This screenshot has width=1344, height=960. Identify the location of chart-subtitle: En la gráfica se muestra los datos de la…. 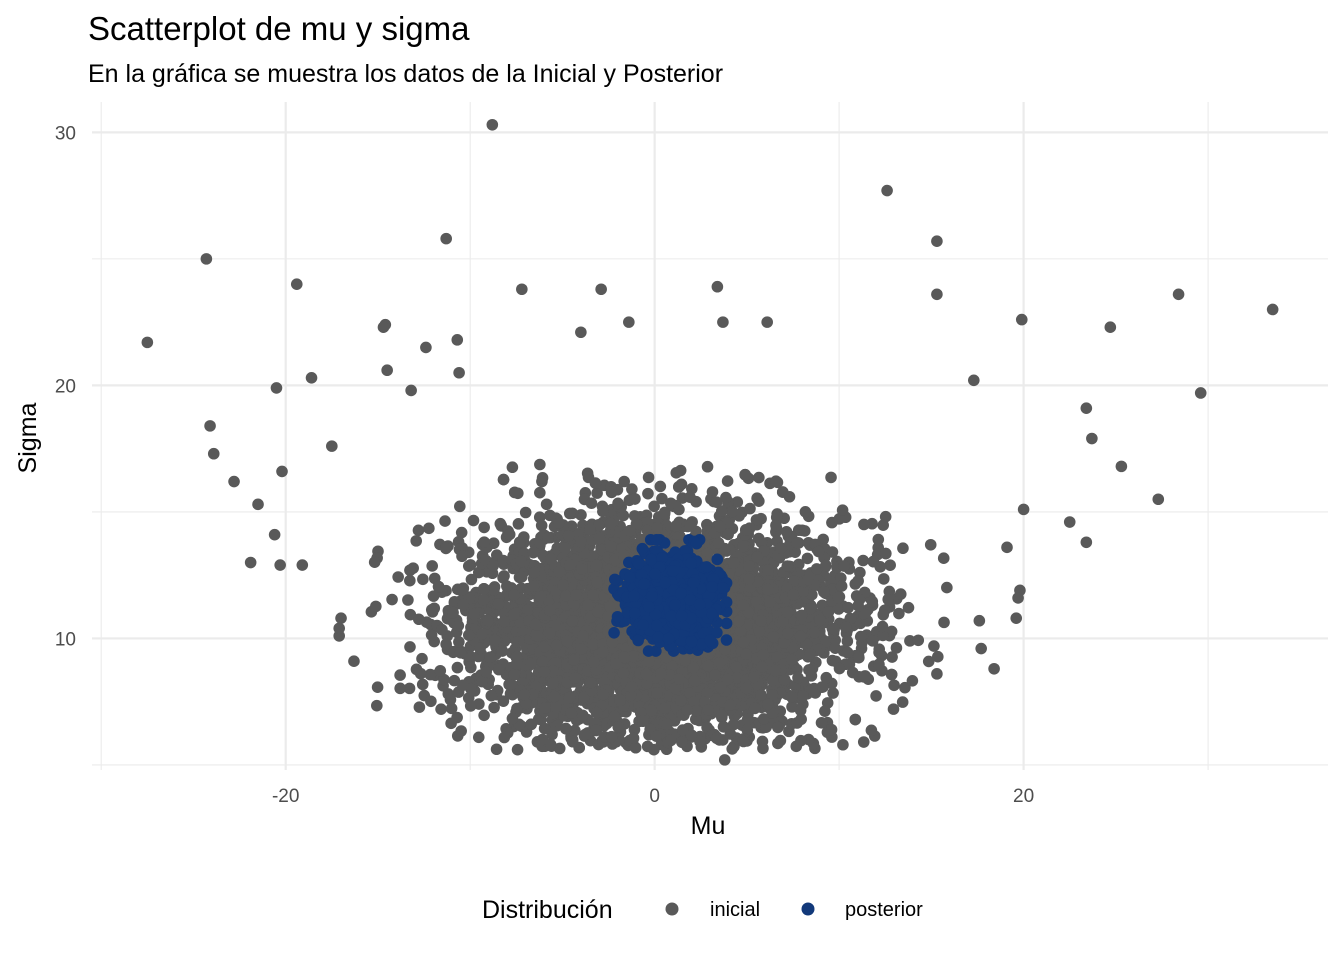
(405, 74).